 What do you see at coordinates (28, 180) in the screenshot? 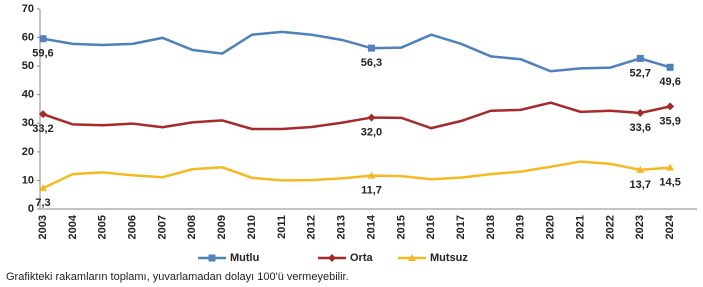
I see `y-tick-label: 10` at bounding box center [28, 180].